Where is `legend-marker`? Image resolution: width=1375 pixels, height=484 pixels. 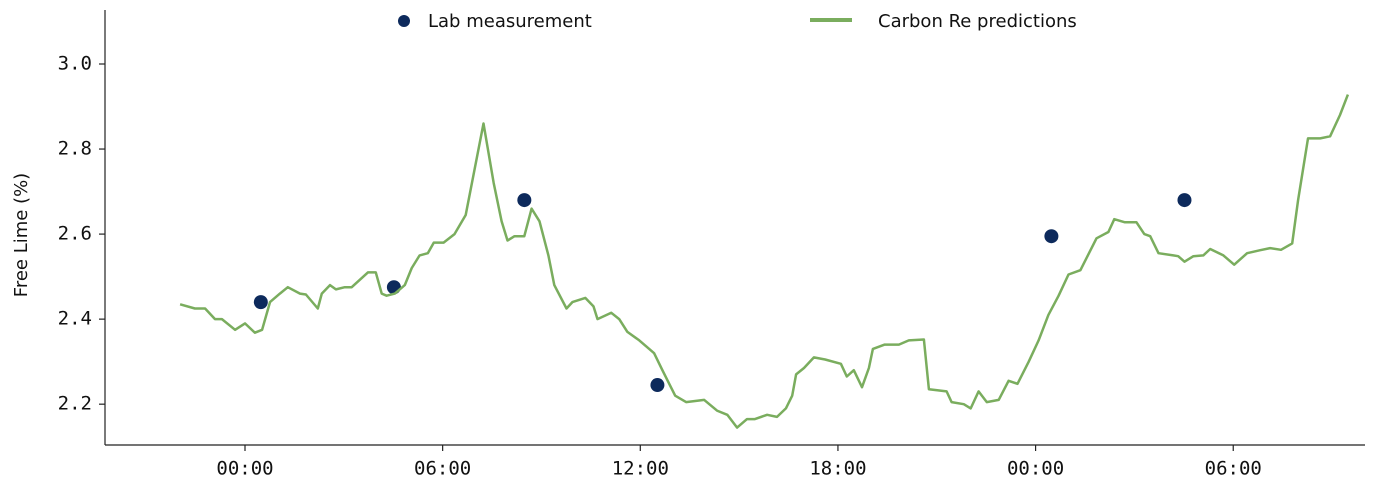
legend-marker is located at coordinates (404, 21).